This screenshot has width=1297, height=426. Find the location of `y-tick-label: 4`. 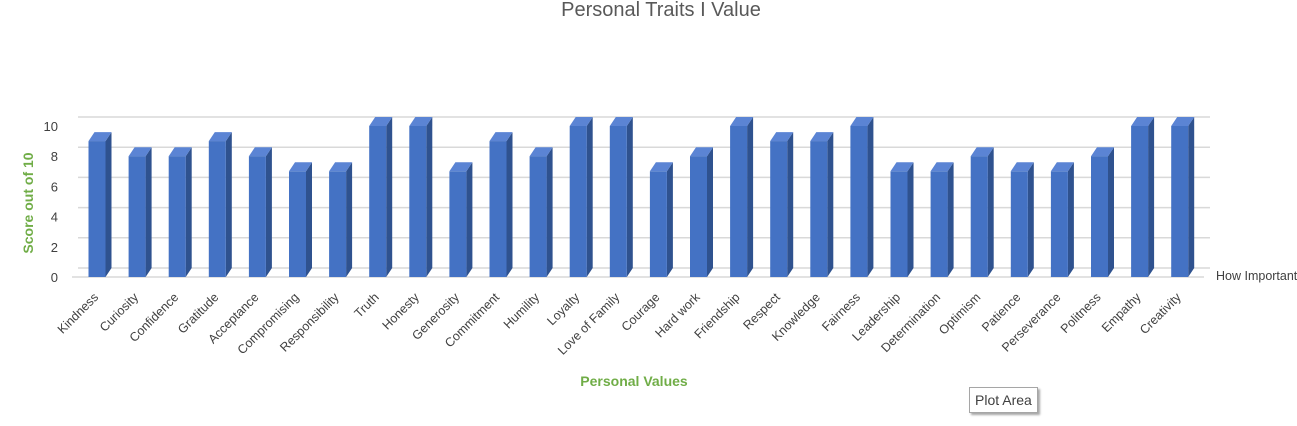

y-tick-label: 4 is located at coordinates (54, 217).